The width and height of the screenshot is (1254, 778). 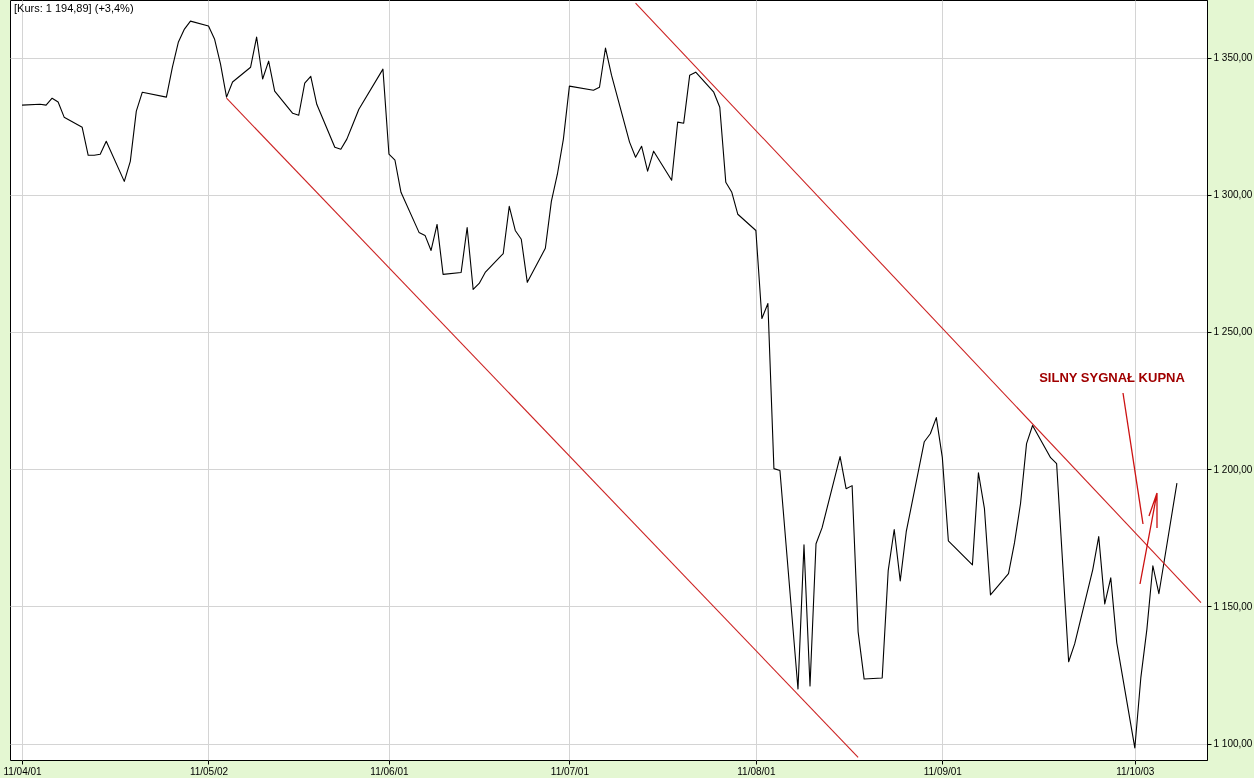 I want to click on x-tick-label: 11/09/01, so click(x=943, y=771).